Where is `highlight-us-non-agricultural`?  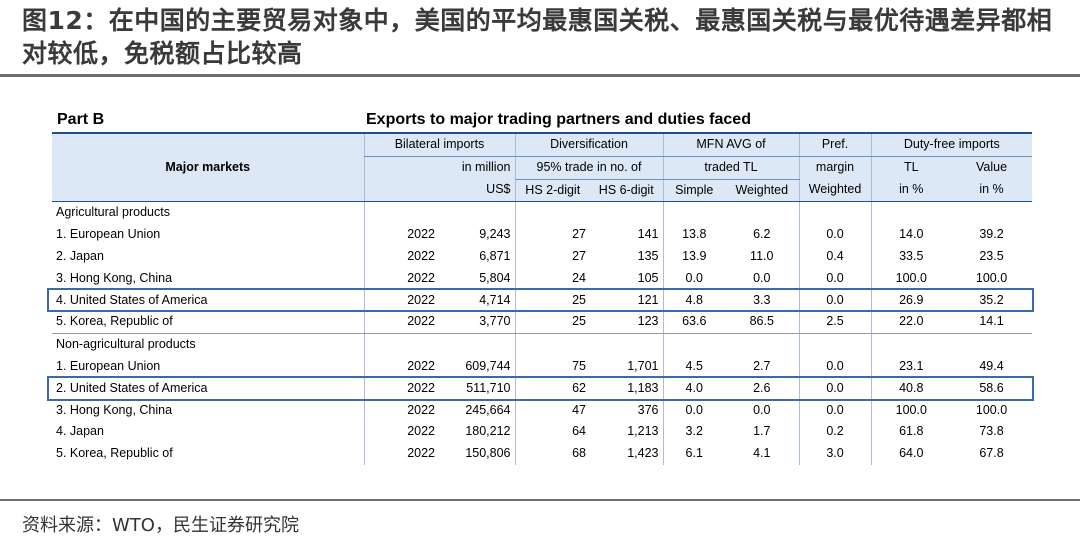 highlight-us-non-agricultural is located at coordinates (540, 388).